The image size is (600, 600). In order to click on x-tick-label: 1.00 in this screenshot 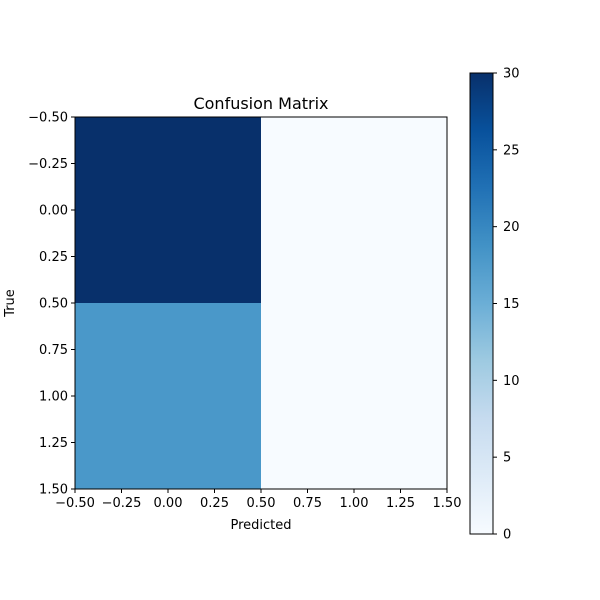, I will do `click(354, 503)`.